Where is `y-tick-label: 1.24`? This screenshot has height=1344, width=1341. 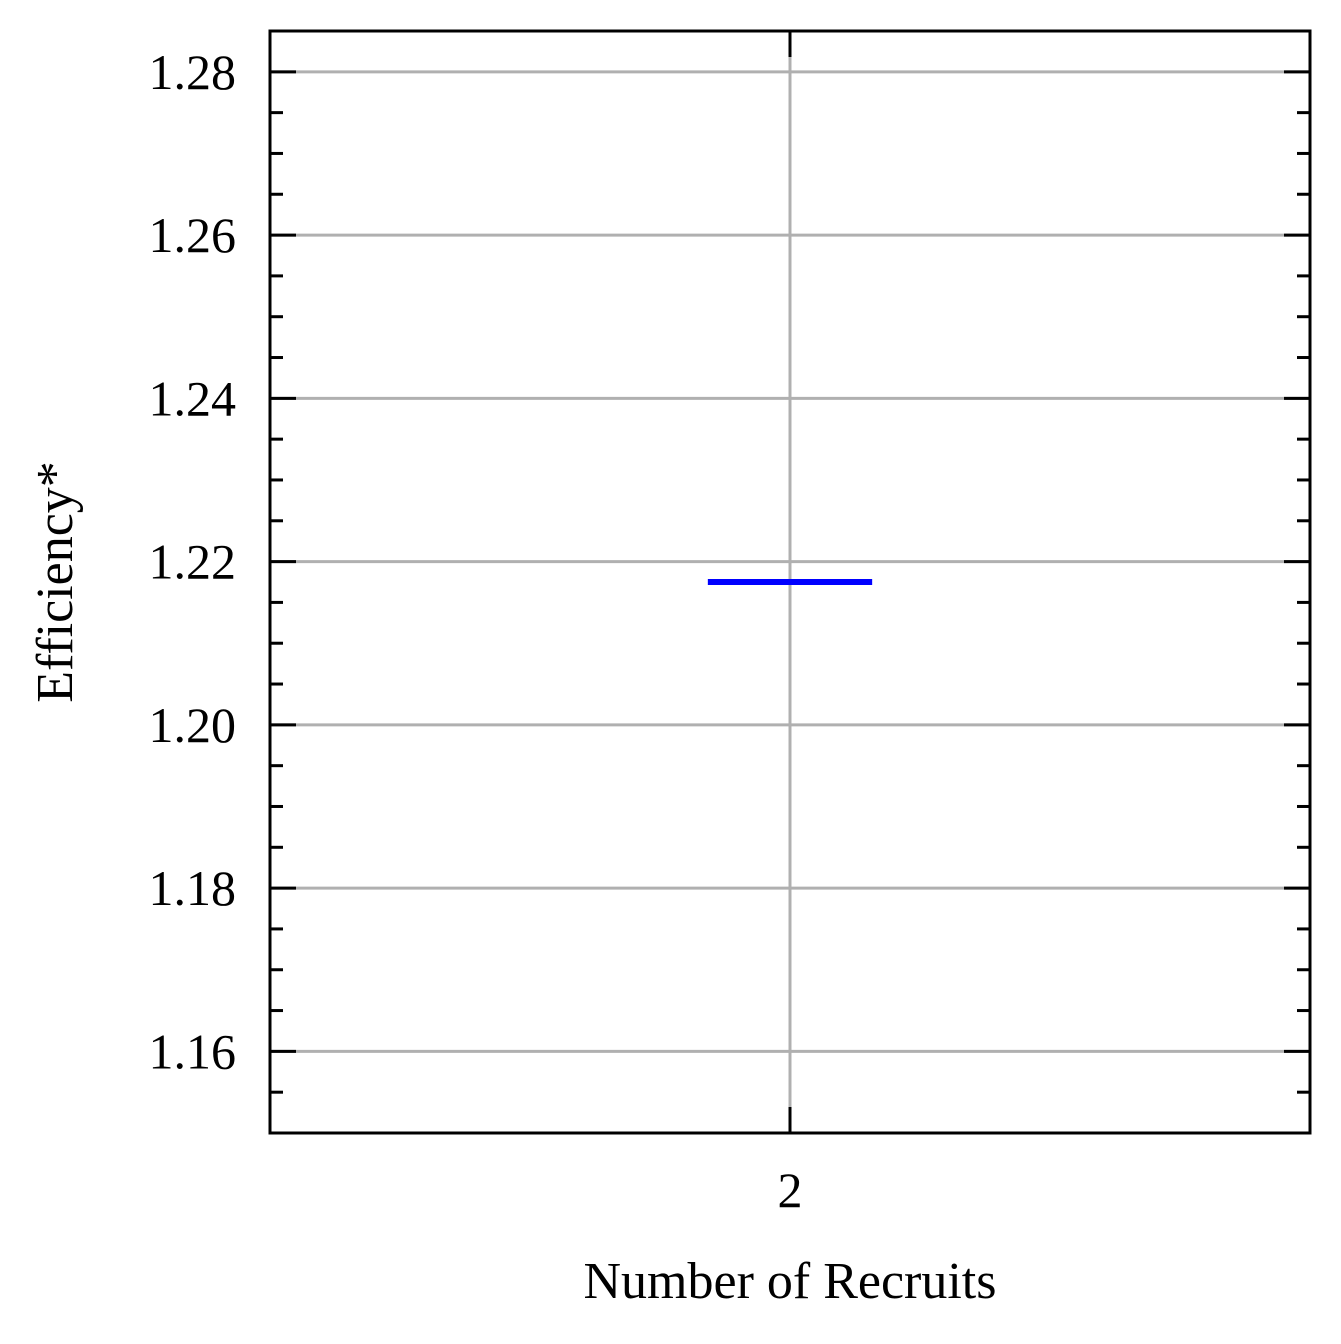
y-tick-label: 1.24 is located at coordinates (193, 398).